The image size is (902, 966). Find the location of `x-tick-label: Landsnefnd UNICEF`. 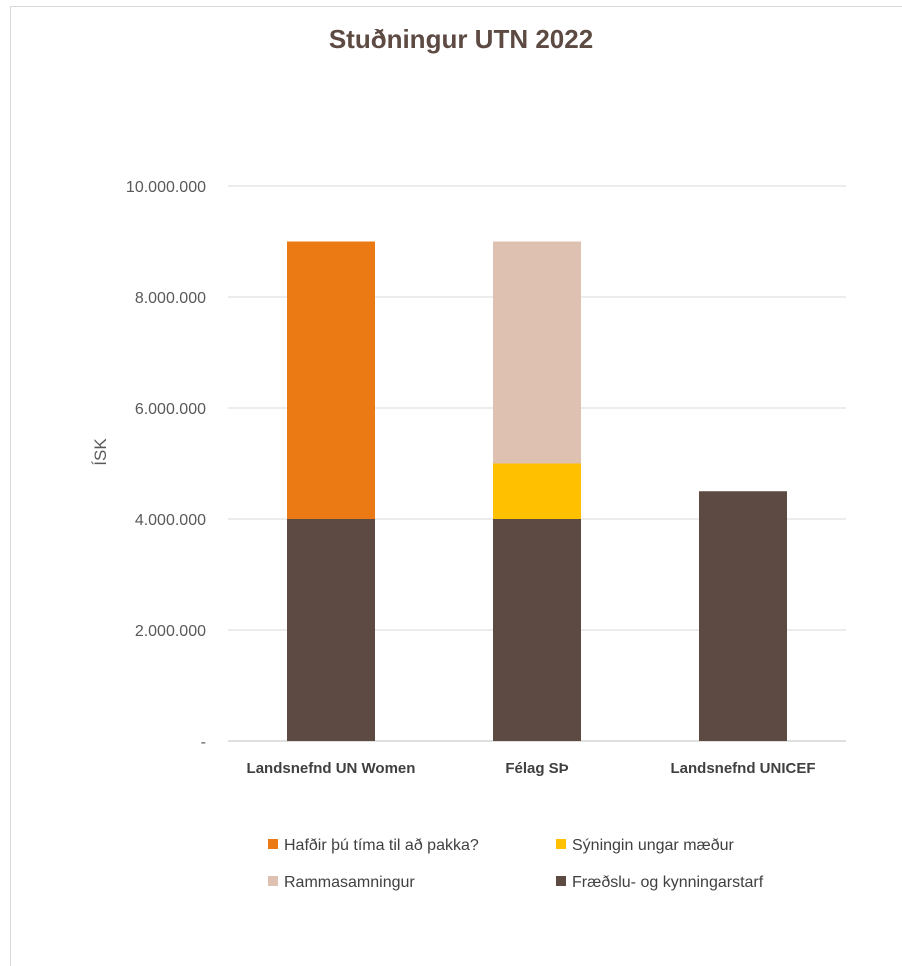

x-tick-label: Landsnefnd UNICEF is located at coordinates (743, 768).